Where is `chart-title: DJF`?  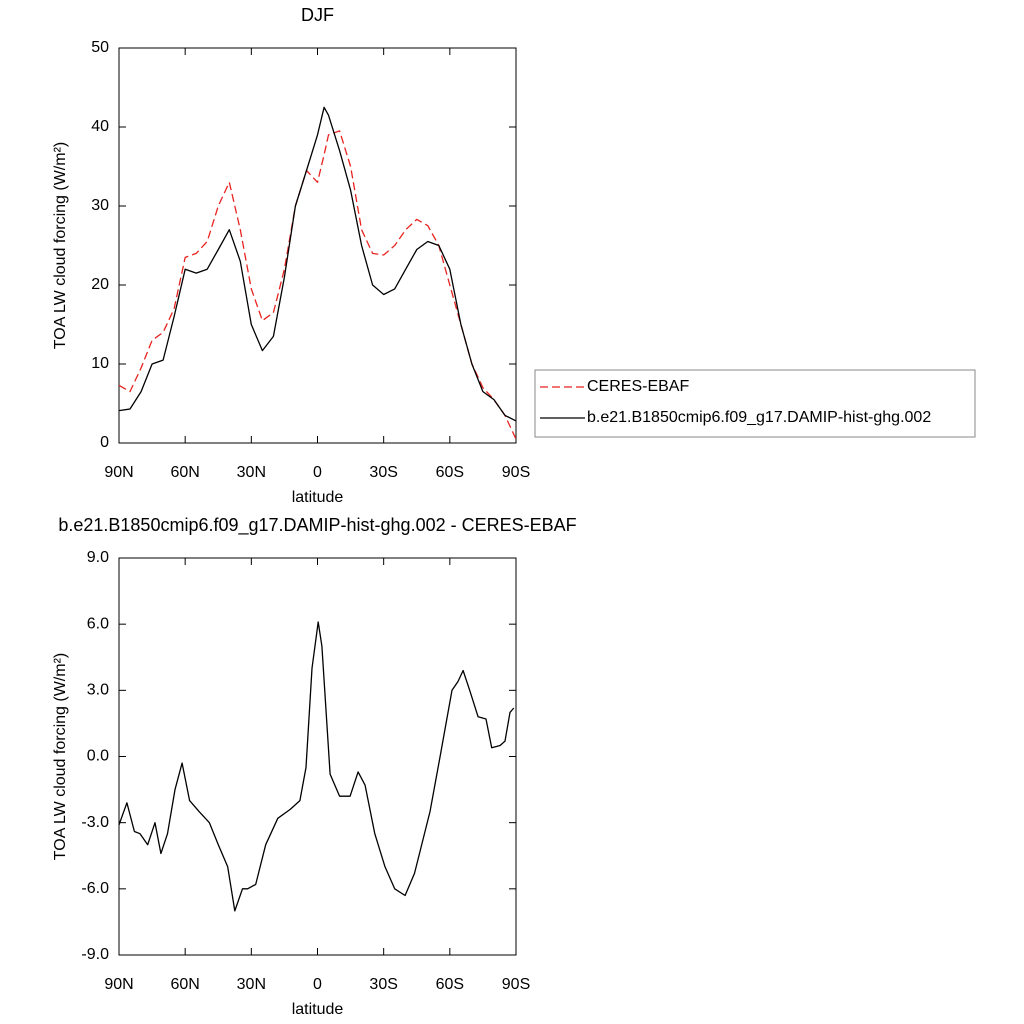
chart-title: DJF is located at coordinates (317, 15).